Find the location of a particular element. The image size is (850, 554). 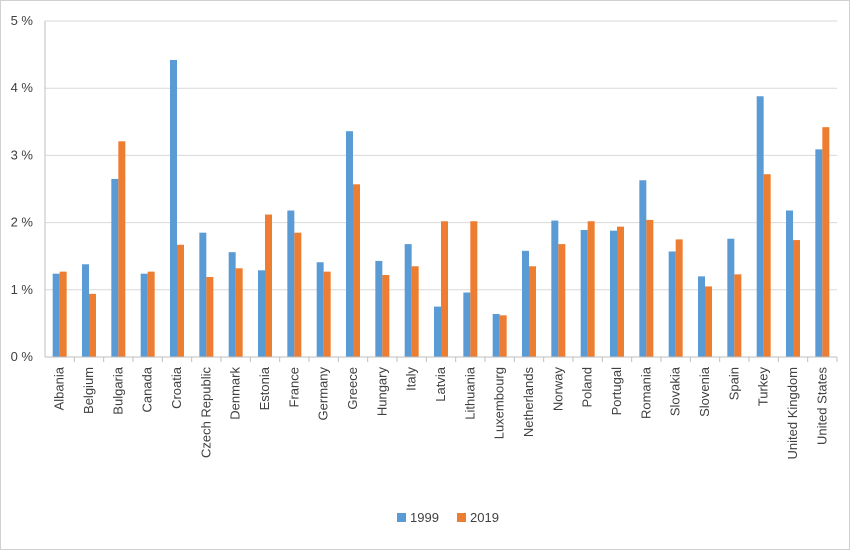

bar-2019-united-kingdom is located at coordinates (796, 298).